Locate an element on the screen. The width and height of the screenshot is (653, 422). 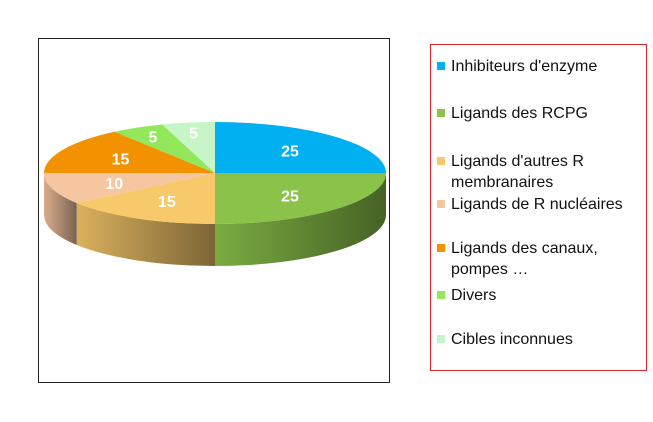
data-label-ligands-d-autres-r-membranaires: 15 is located at coordinates (167, 202).